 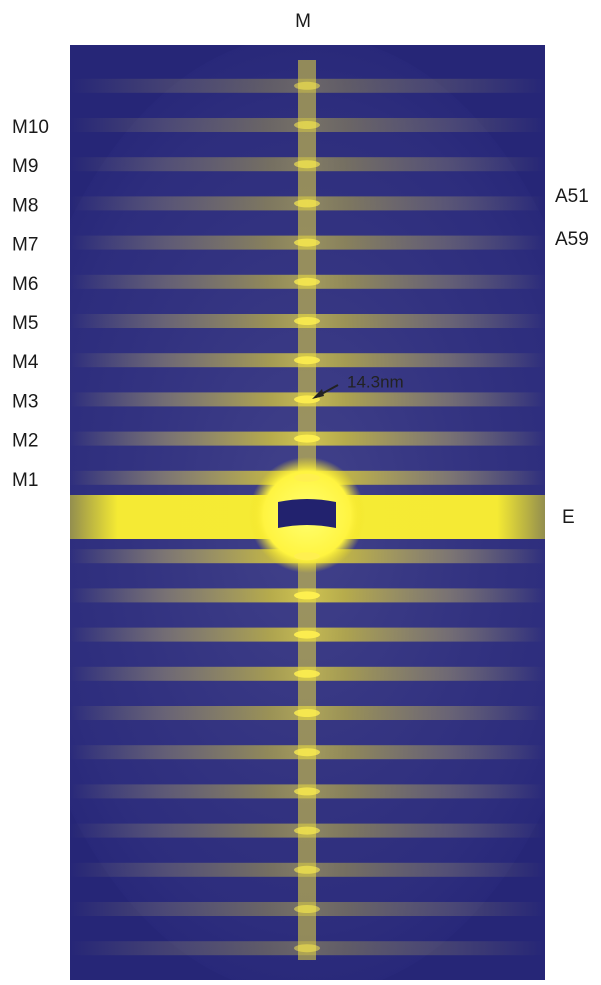 I want to click on layer-line-label: M8, so click(x=25, y=205).